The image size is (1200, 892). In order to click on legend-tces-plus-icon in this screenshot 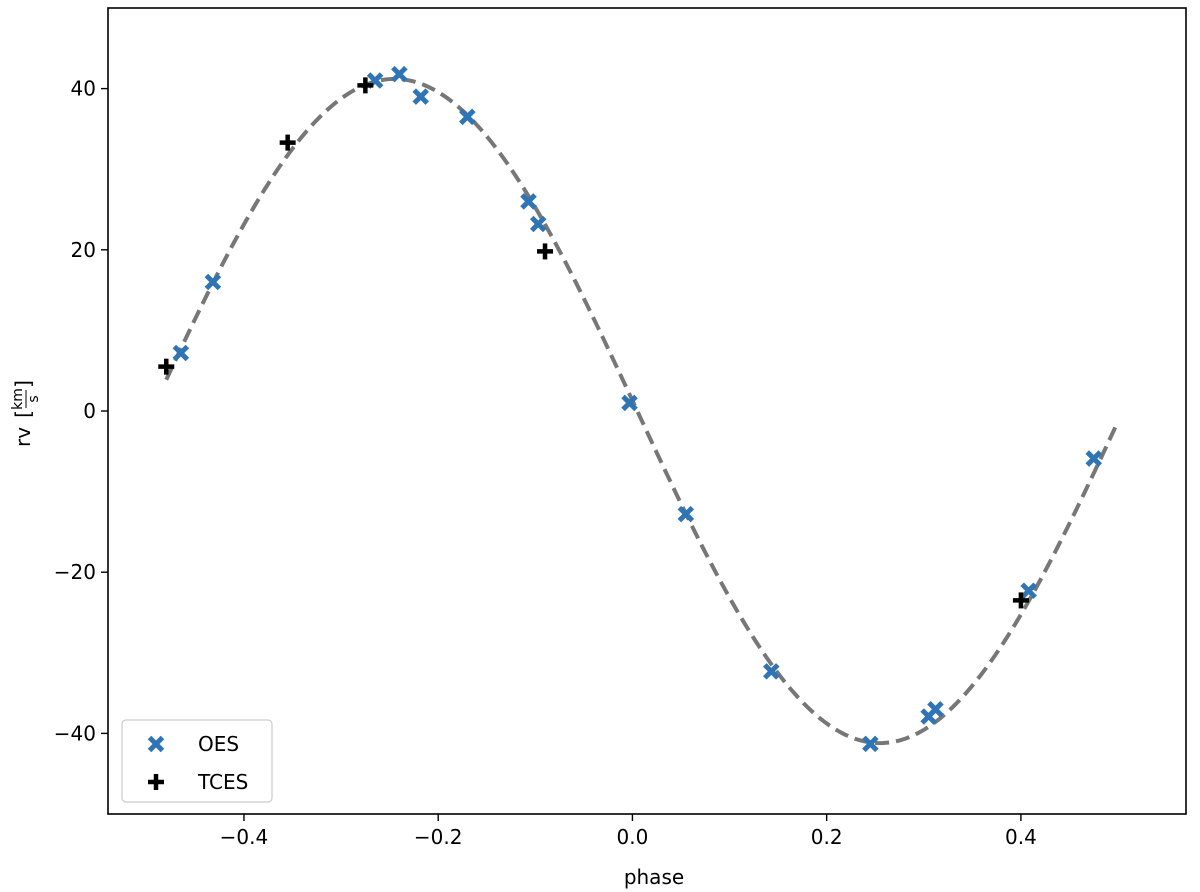, I will do `click(156, 782)`.